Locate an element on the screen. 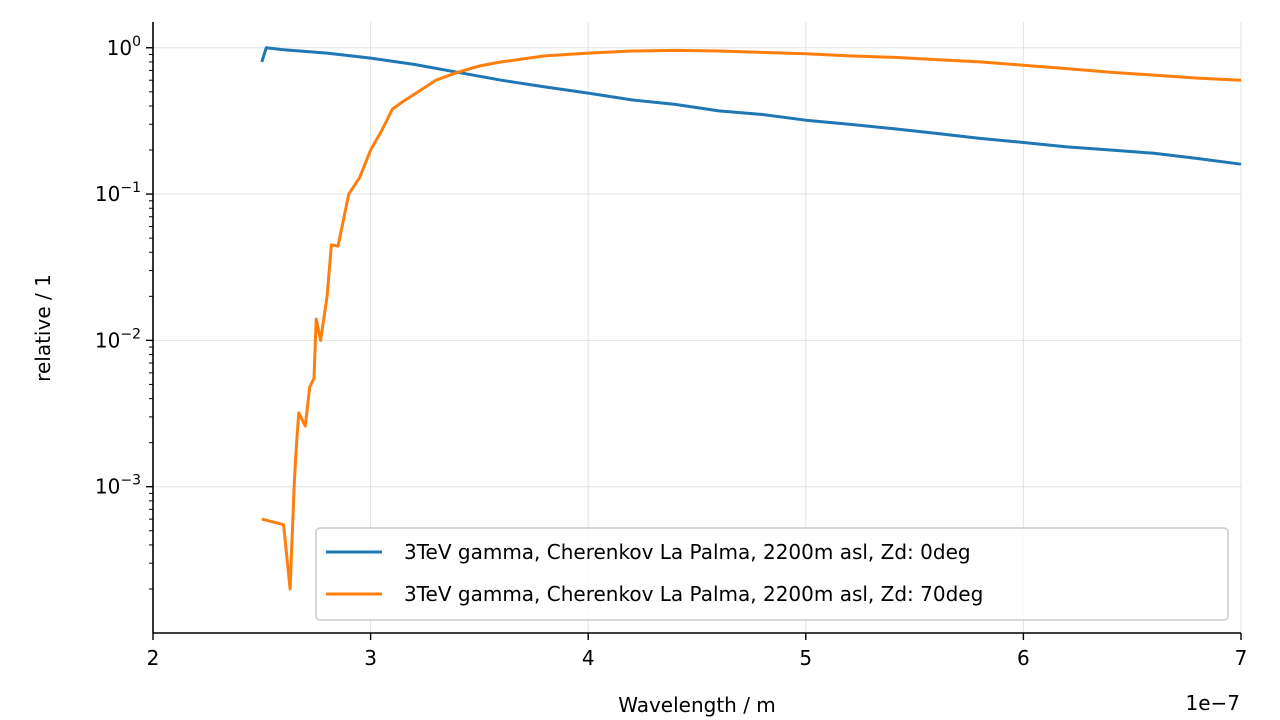 Image resolution: width=1280 pixels, height=720 pixels. y-axis-label: relative / 1 is located at coordinates (43, 328).